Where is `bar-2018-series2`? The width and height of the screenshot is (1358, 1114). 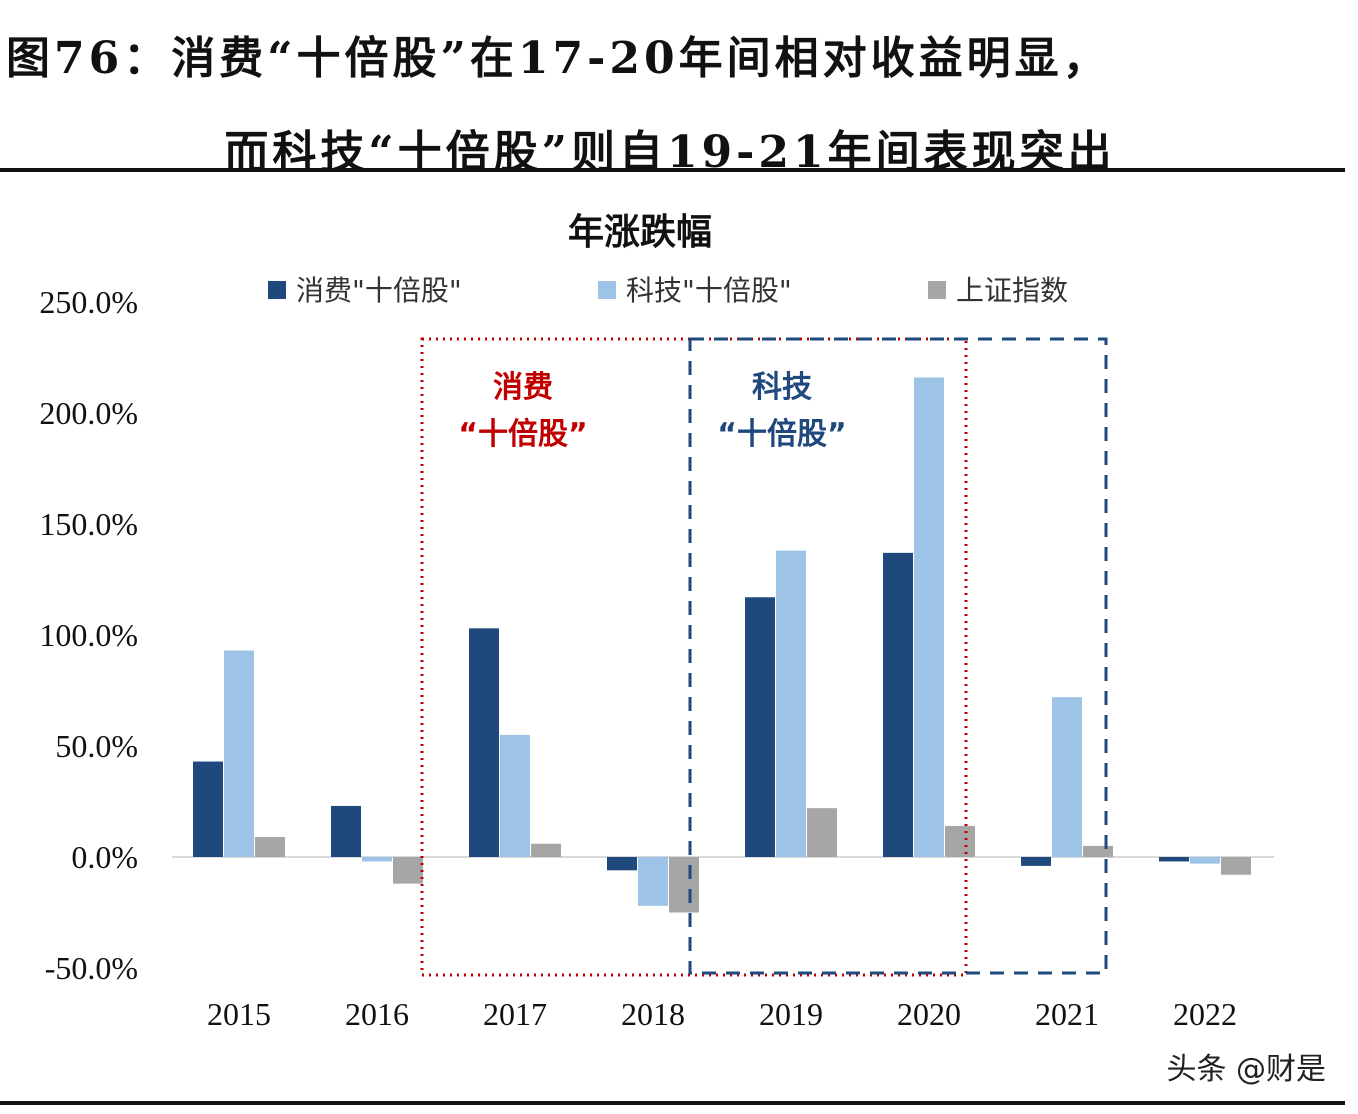
bar-2018-series2 is located at coordinates (684, 885).